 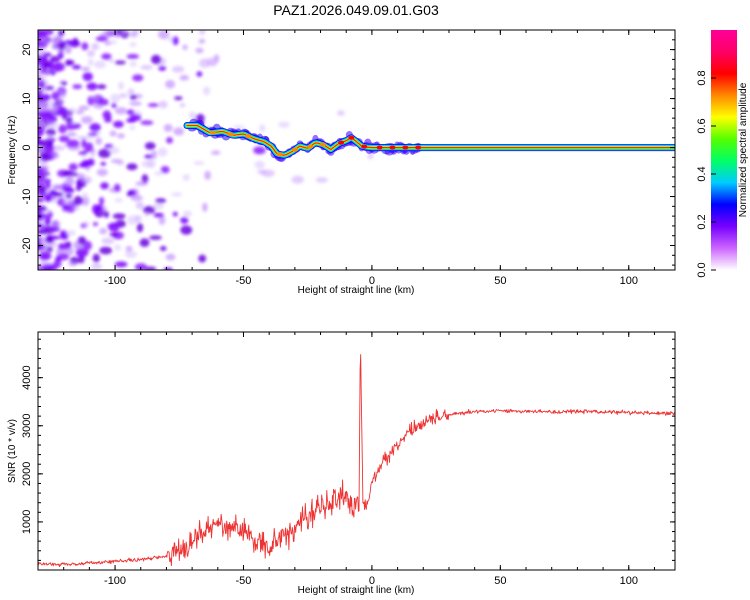 What do you see at coordinates (372, 581) in the screenshot?
I see `snr-x-tick-label: 0` at bounding box center [372, 581].